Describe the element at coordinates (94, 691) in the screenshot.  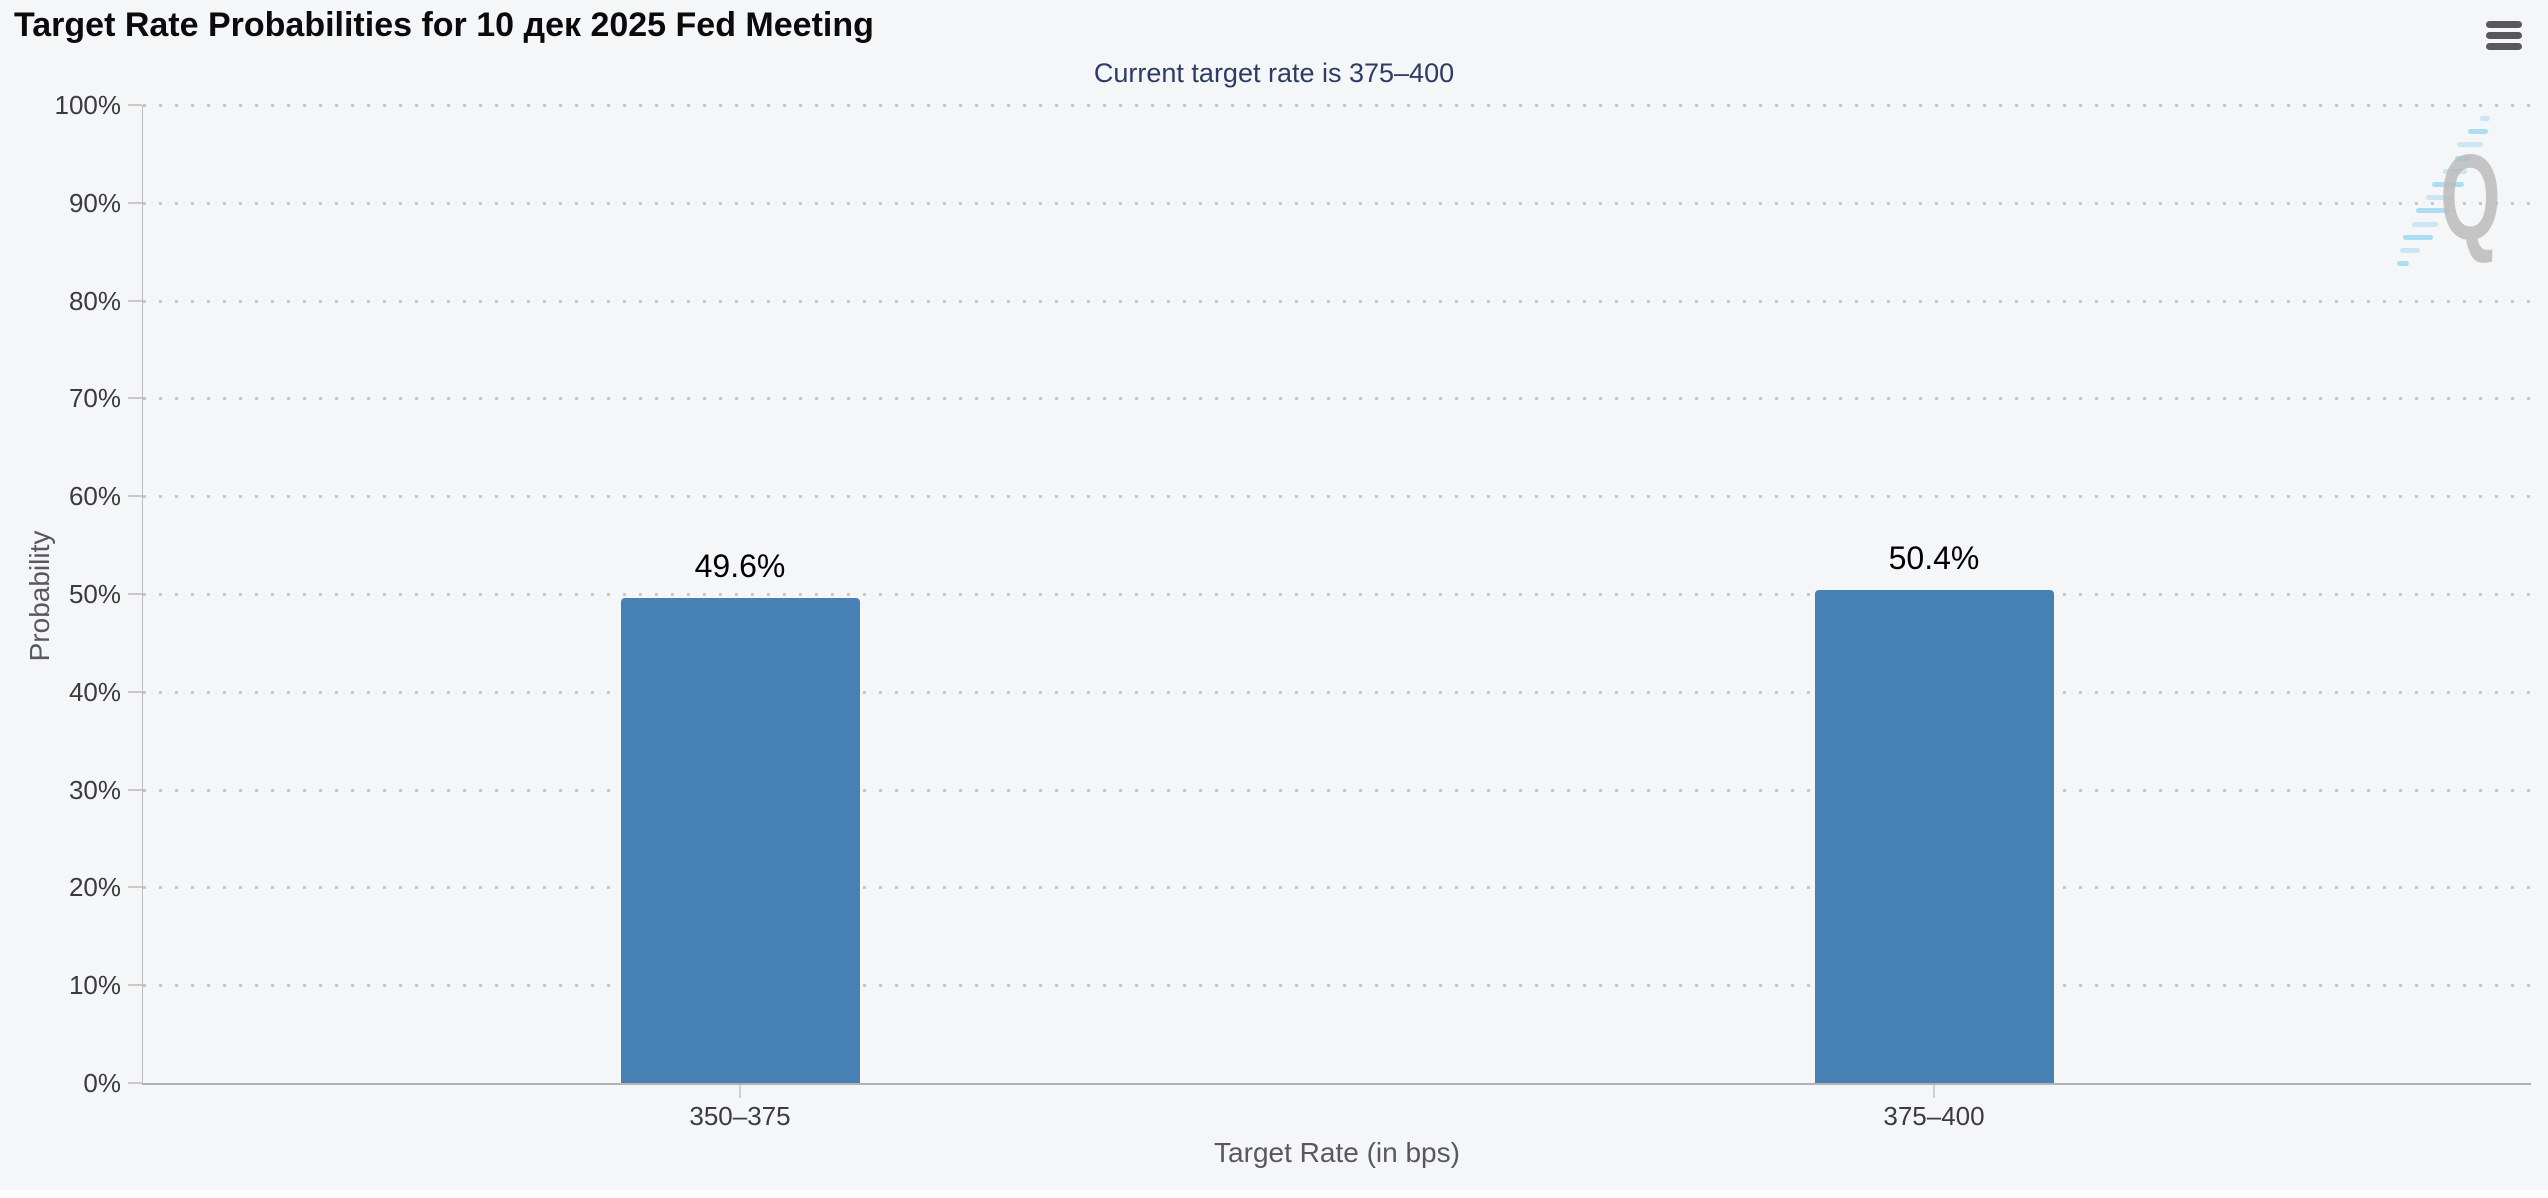
I see `y-tick-label: 40%` at that location.